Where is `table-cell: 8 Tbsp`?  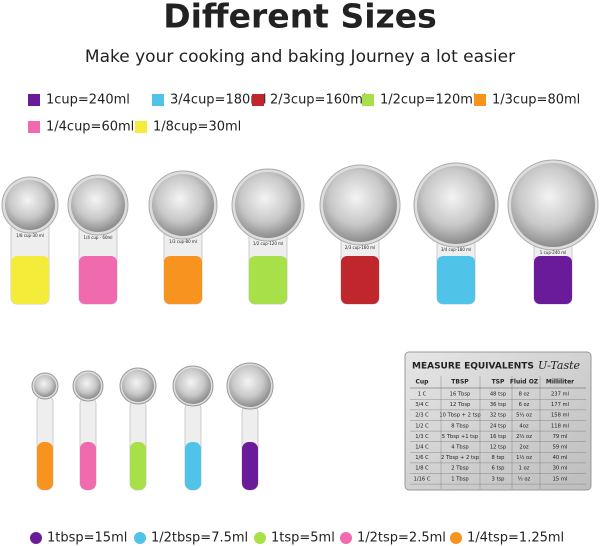 table-cell: 8 Tbsp is located at coordinates (460, 426).